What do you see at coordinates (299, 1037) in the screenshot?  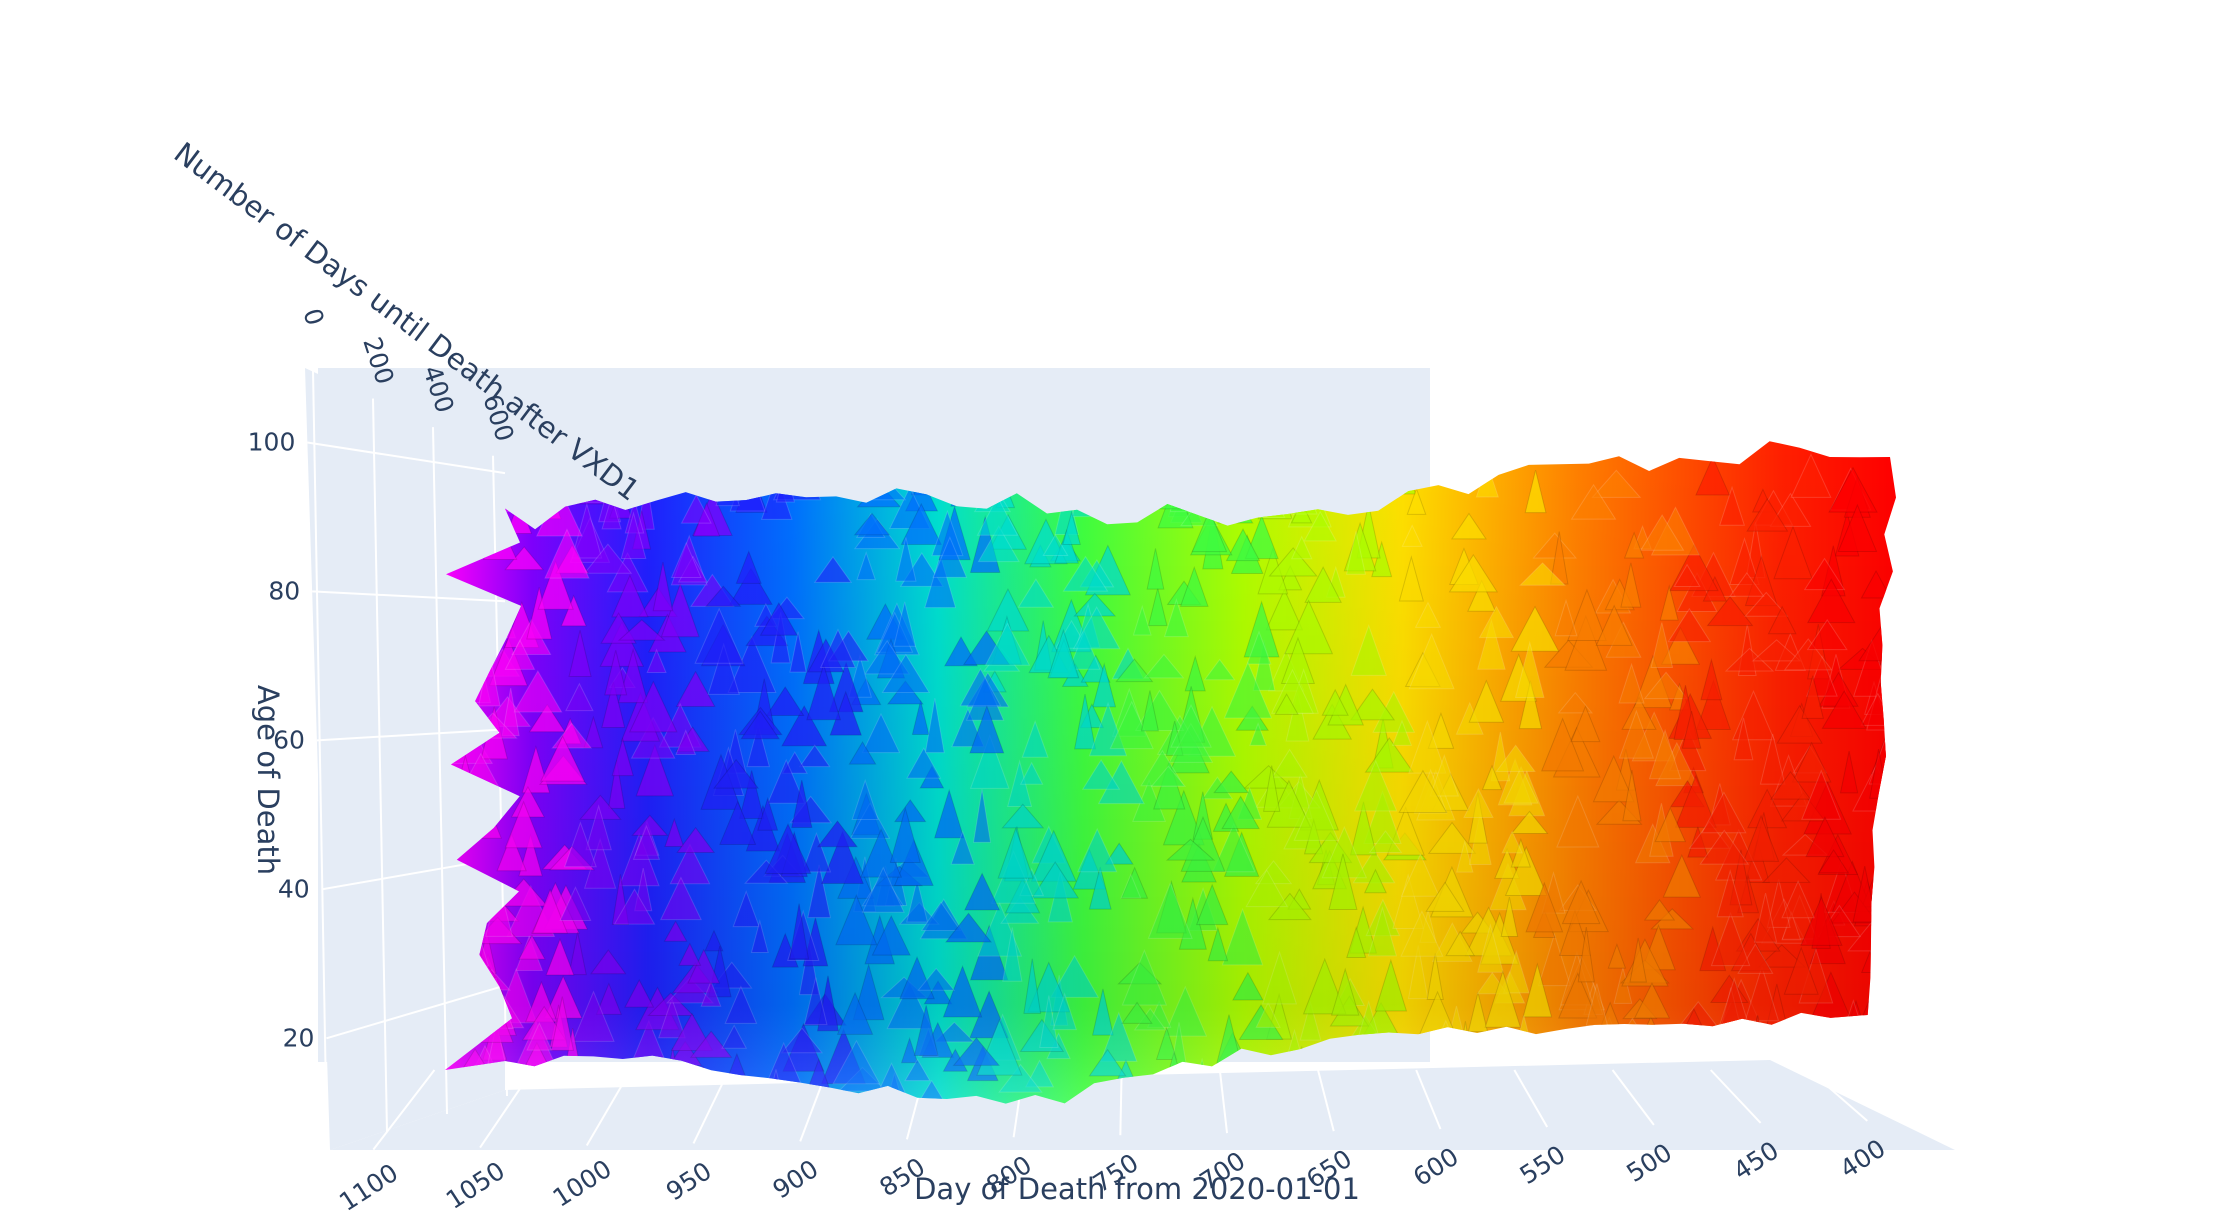 I see `z-tick-label: 20` at bounding box center [299, 1037].